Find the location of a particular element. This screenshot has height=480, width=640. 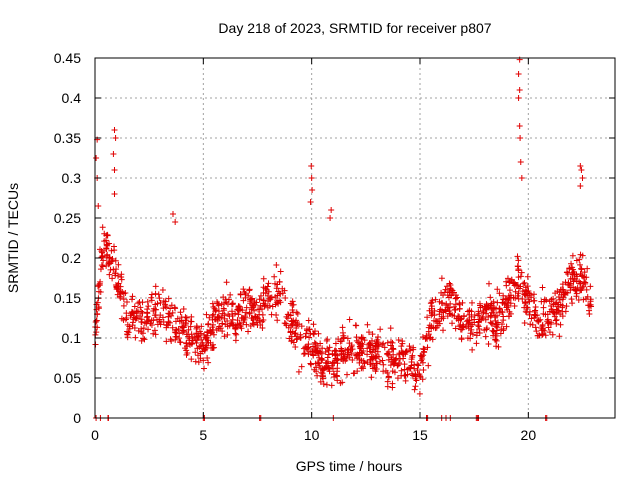

y-tick-label: 0.35 is located at coordinates (67, 138).